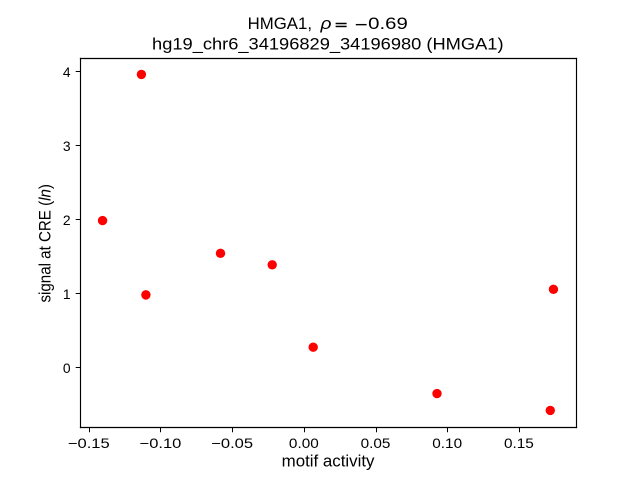 The height and width of the screenshot is (480, 640). Describe the element at coordinates (67, 72) in the screenshot. I see `svg-text: 4` at that location.